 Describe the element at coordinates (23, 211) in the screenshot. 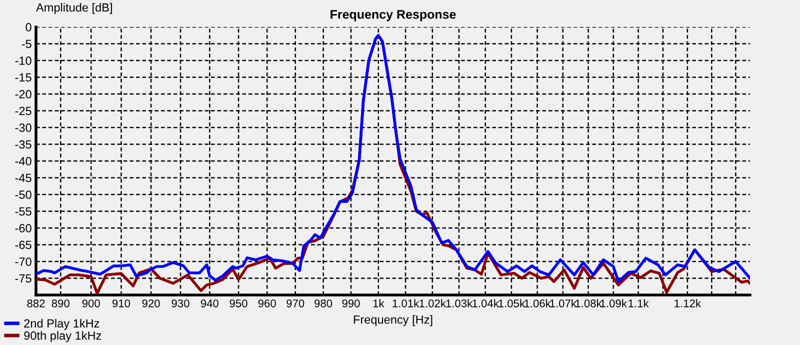

I see `y-tick-label: -55` at that location.